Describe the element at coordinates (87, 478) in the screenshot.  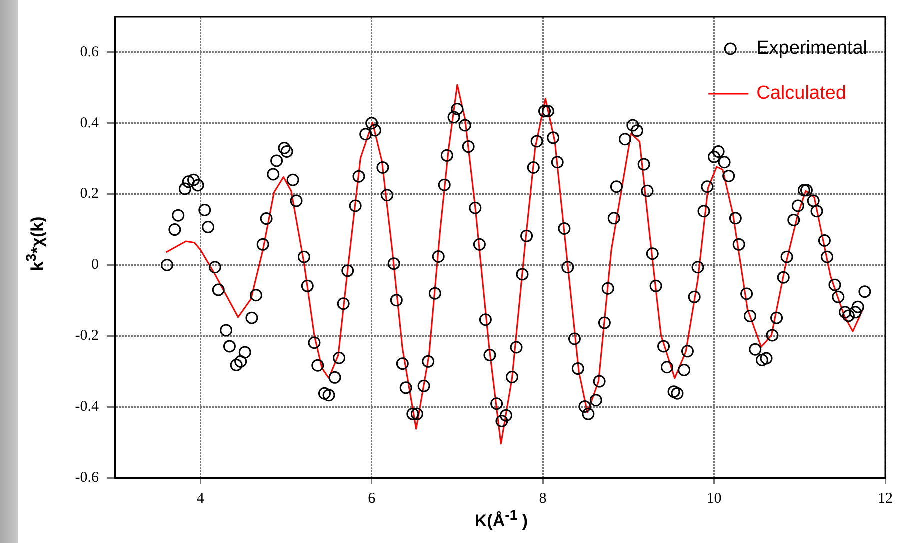
I see `y-tick-label: -0.6` at that location.